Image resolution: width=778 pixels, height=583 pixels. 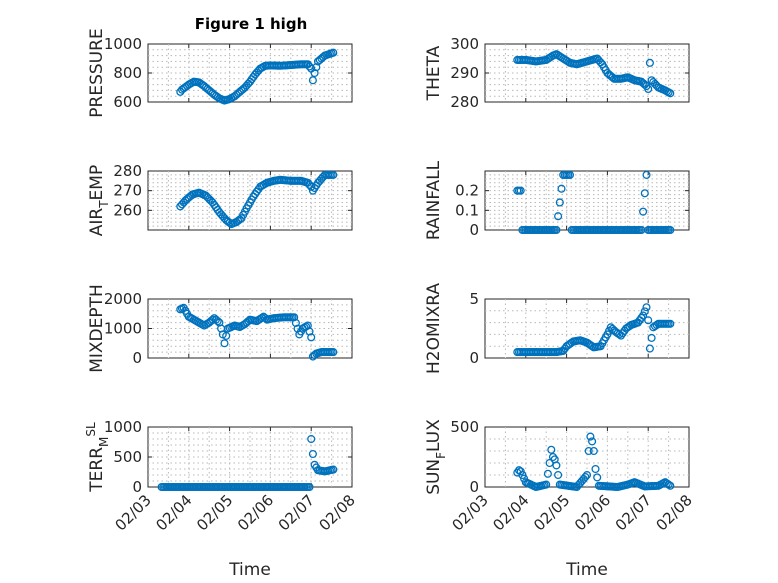 What do you see at coordinates (97, 457) in the screenshot?
I see `y-axis-label: TERRMSL` at bounding box center [97, 457].